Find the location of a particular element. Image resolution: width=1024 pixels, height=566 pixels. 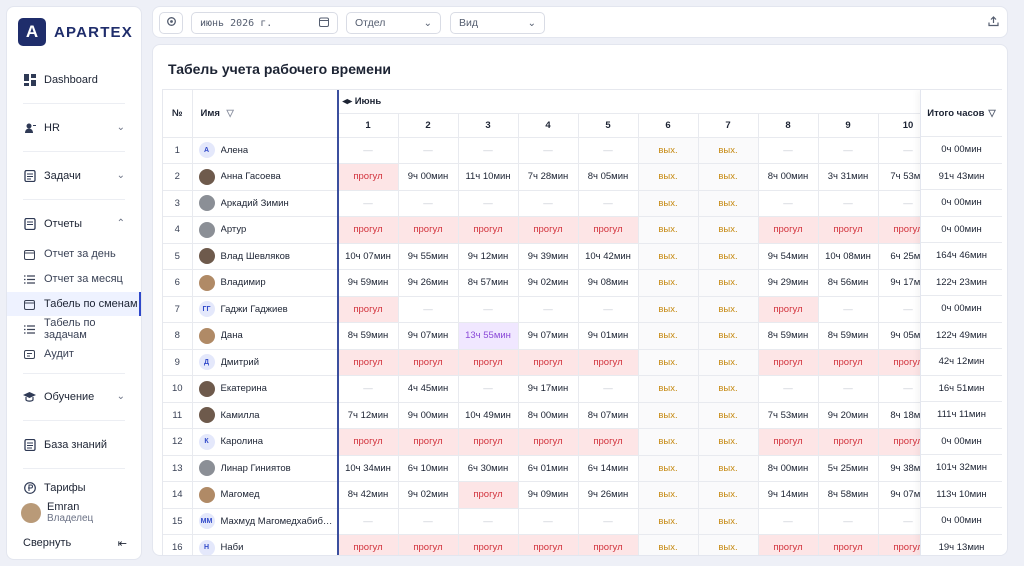

day-cell: 5ч 25мин is located at coordinates (848, 468).